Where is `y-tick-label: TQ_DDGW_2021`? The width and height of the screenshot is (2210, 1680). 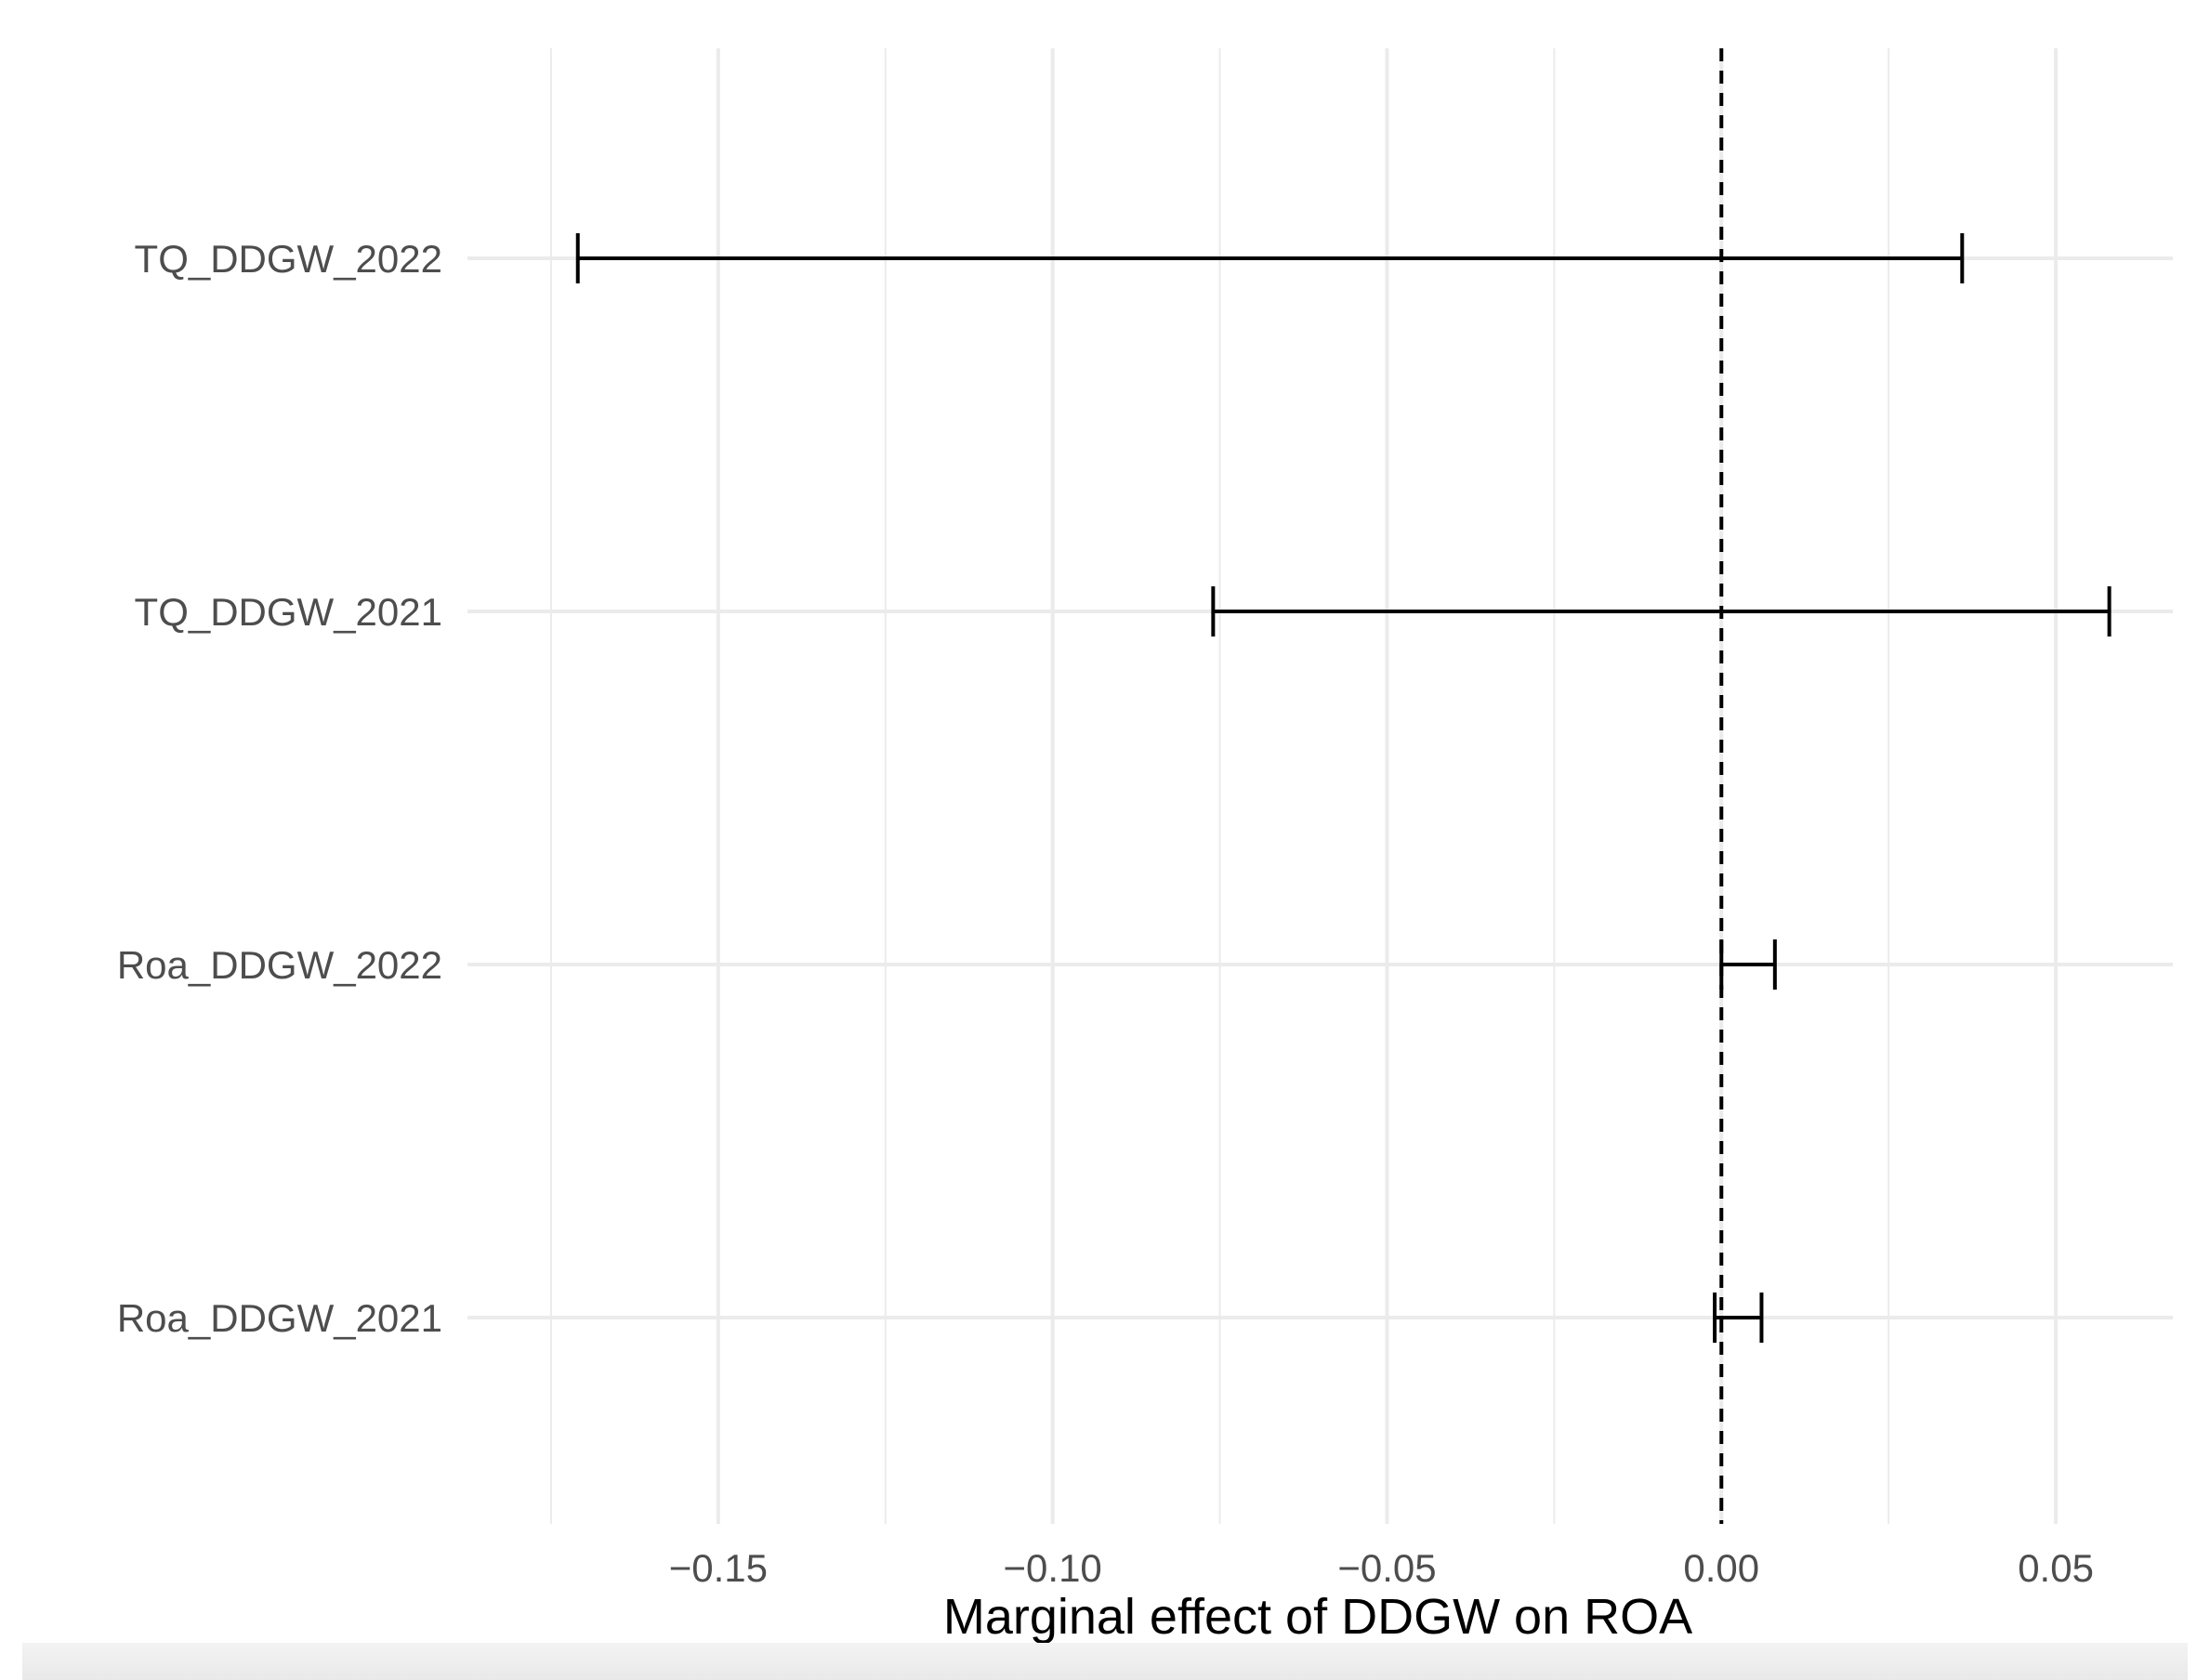 y-tick-label: TQ_DDGW_2021 is located at coordinates (288, 612).